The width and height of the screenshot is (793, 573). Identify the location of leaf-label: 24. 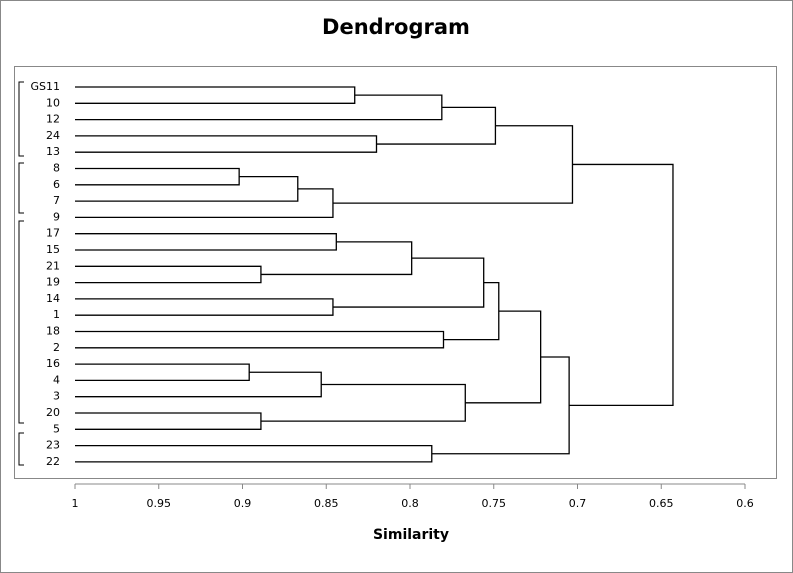
(53, 135).